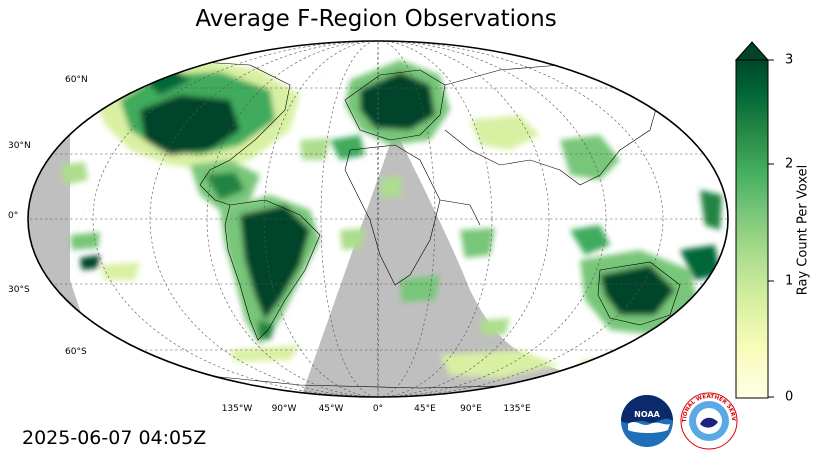 The image size is (820, 461). What do you see at coordinates (19, 146) in the screenshot?
I see `lat-label-30n: 30°N` at bounding box center [19, 146].